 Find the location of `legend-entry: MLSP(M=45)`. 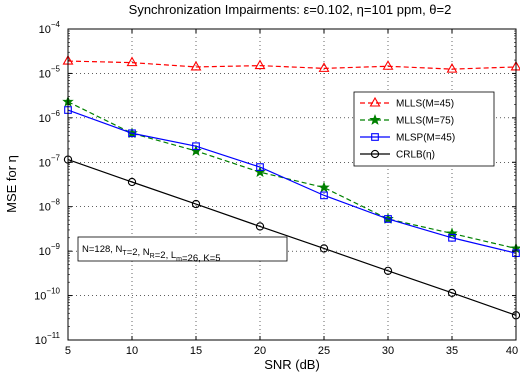

legend-entry: MLSP(M=45) is located at coordinates (407, 138).